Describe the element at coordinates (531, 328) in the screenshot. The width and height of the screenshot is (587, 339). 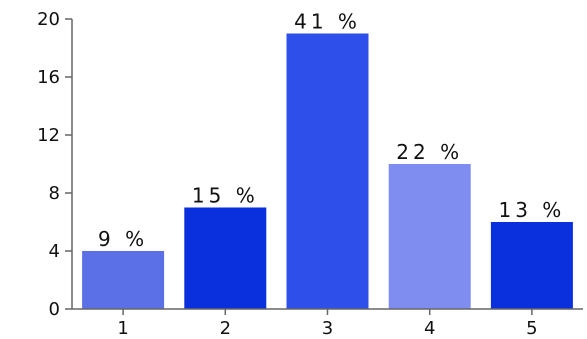
I see `x-tick-label: 5` at that location.